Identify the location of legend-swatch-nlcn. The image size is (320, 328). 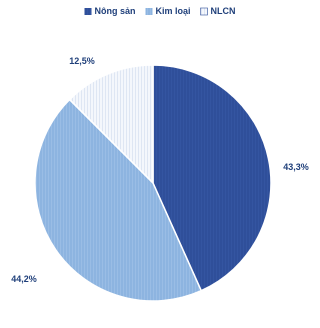
(204, 11).